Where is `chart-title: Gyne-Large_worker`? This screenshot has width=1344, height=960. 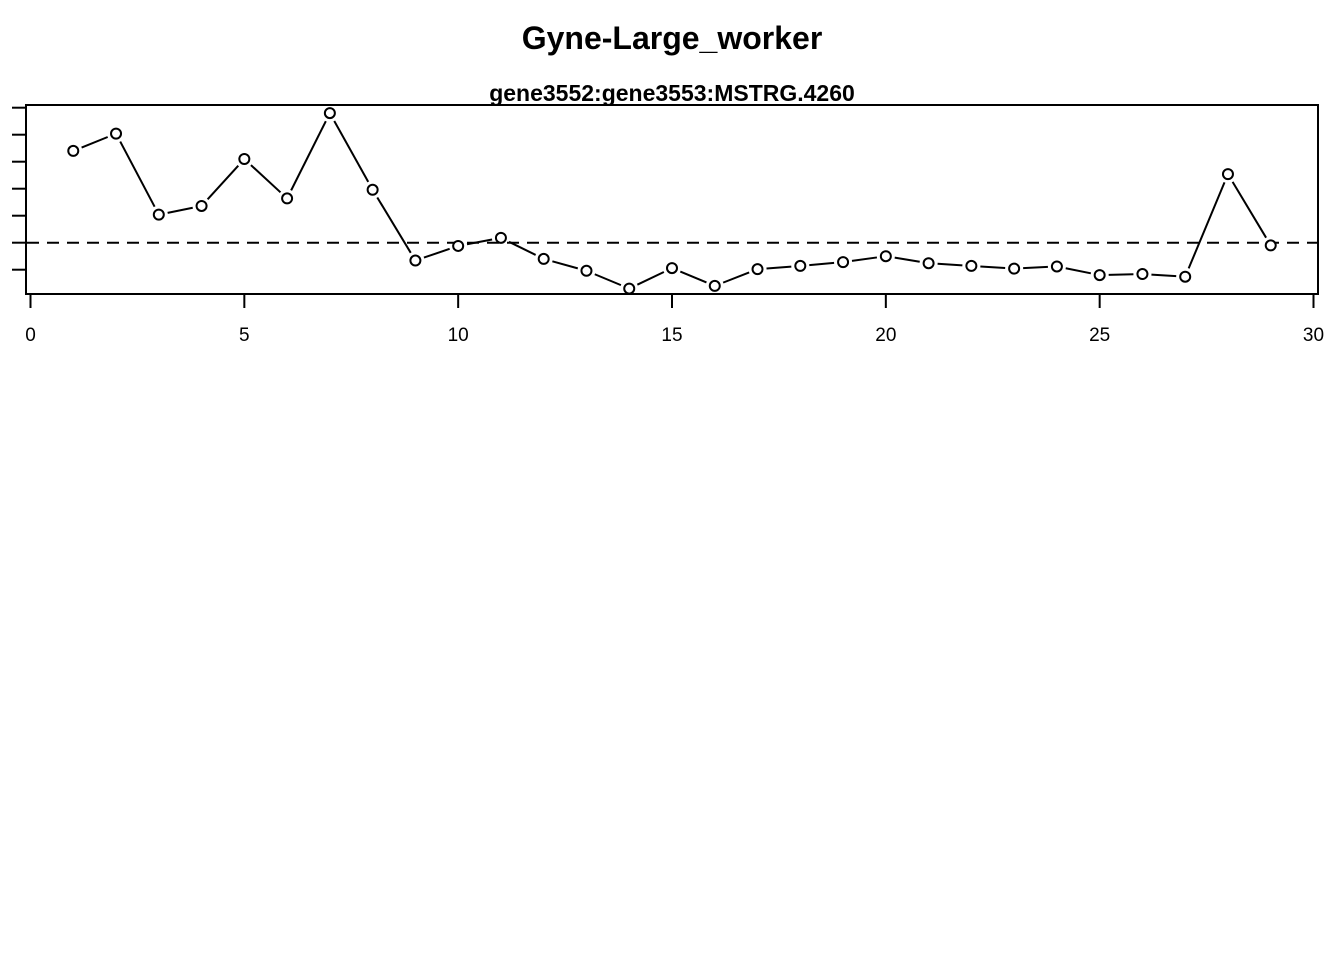 chart-title: Gyne-Large_worker is located at coordinates (672, 38).